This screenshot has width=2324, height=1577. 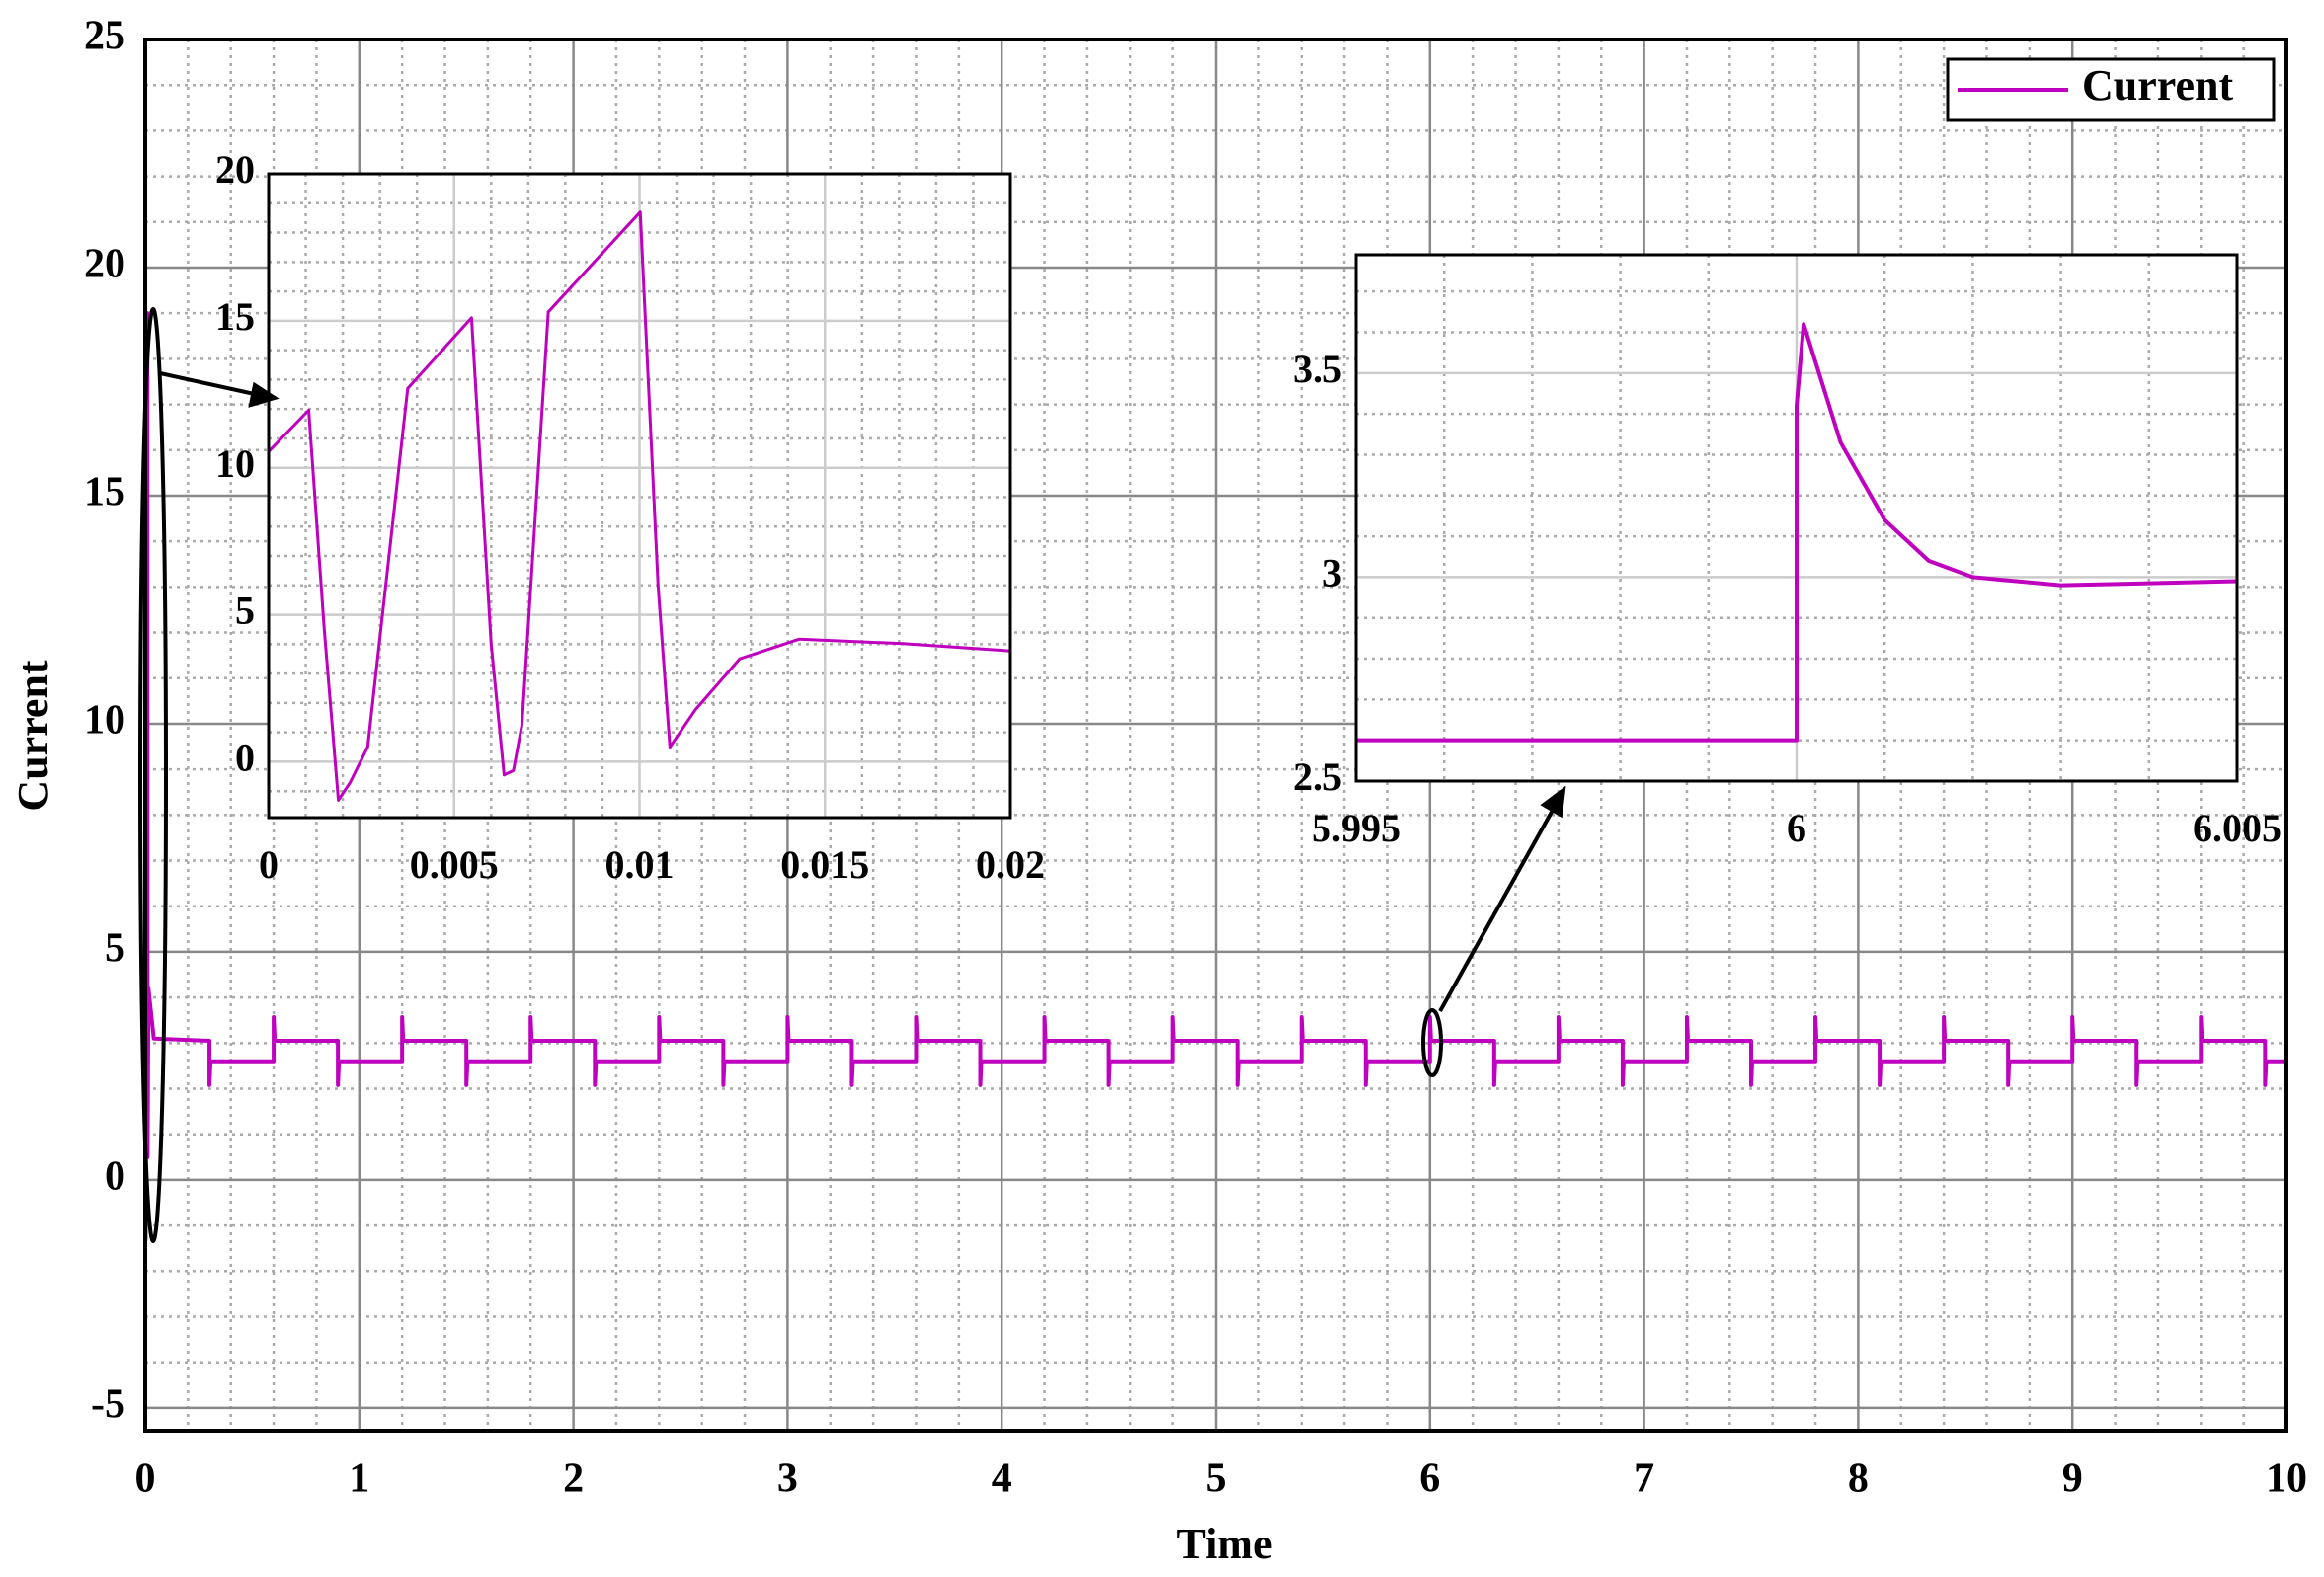 What do you see at coordinates (1332, 573) in the screenshot?
I see `y-tick-label: 3` at bounding box center [1332, 573].